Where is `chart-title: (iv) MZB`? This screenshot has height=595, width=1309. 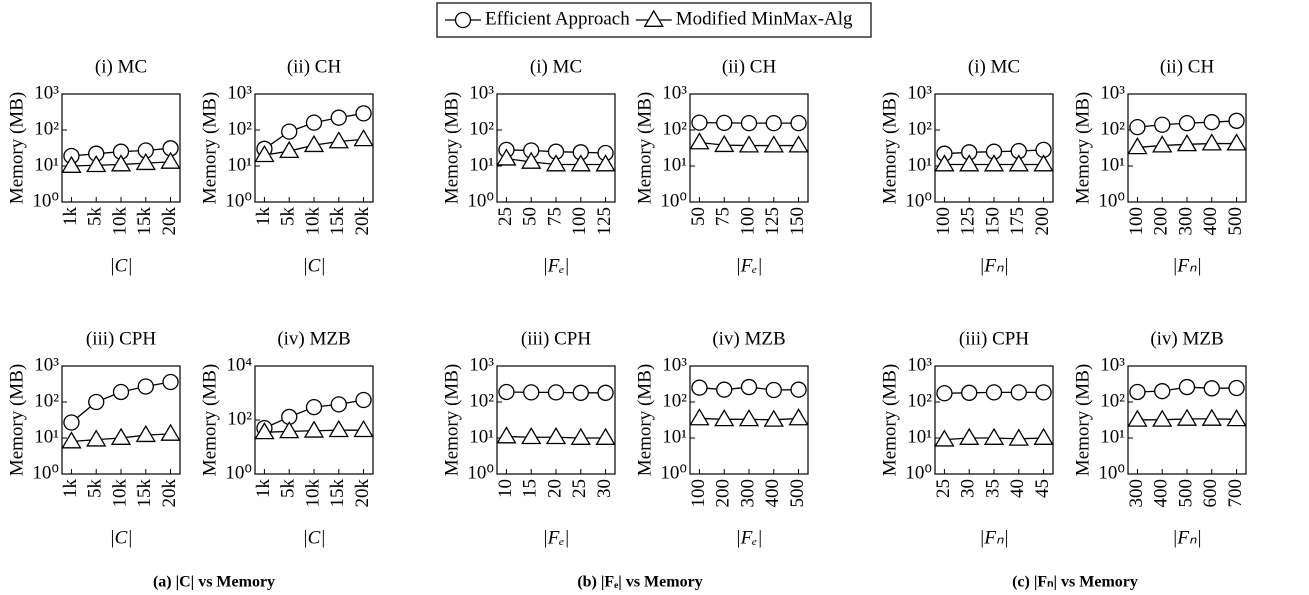
chart-title: (iv) MZB is located at coordinates (748, 338).